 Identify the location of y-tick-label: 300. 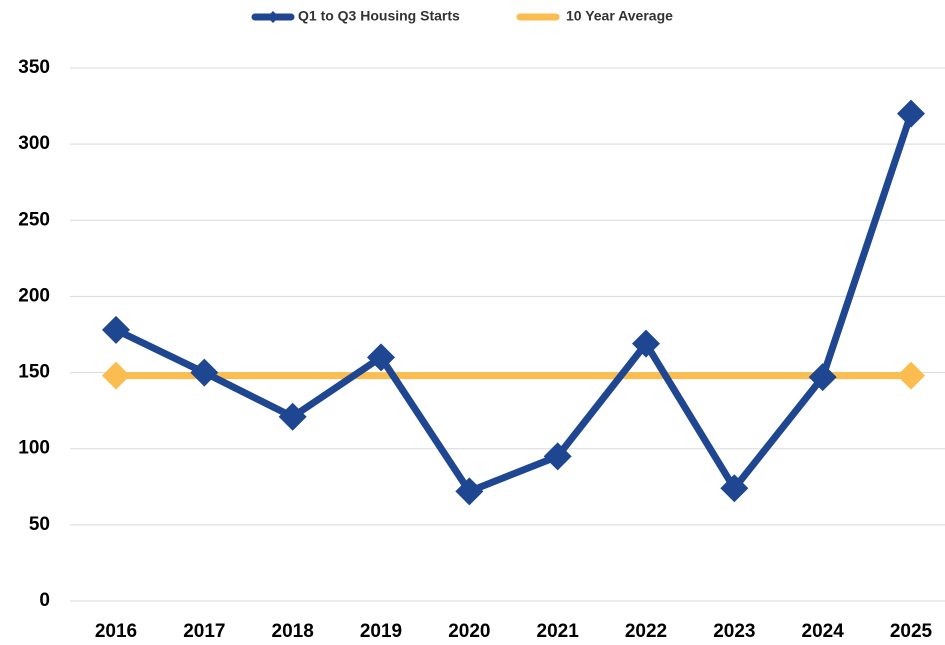
(34, 143).